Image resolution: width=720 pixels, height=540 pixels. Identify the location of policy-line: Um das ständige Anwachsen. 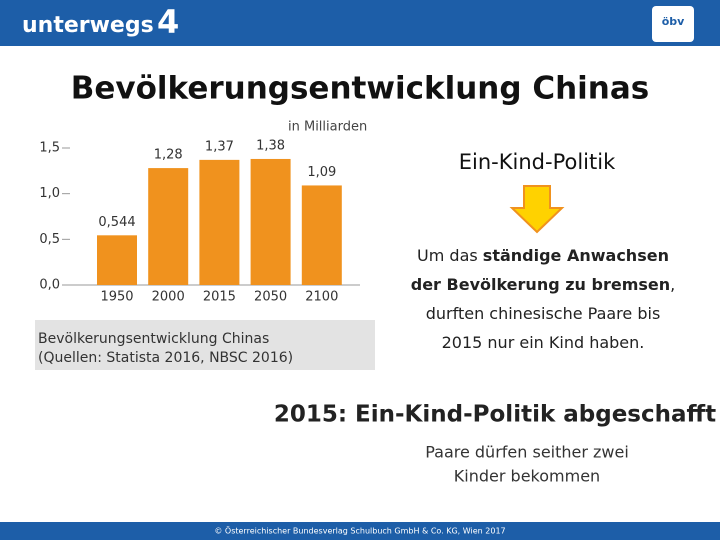
(543, 255).